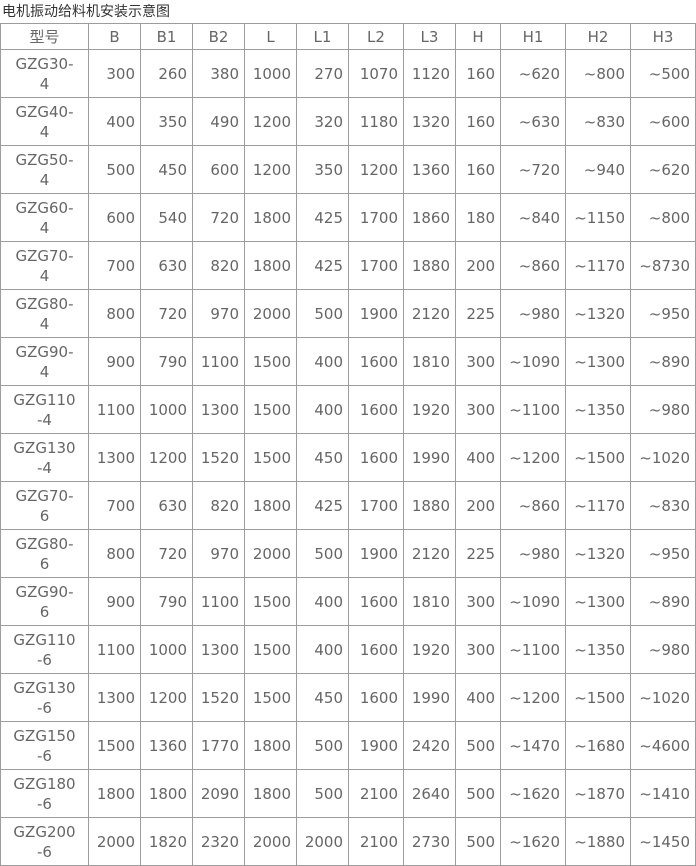  Describe the element at coordinates (166, 745) in the screenshot. I see `value-cell: 1360` at that location.